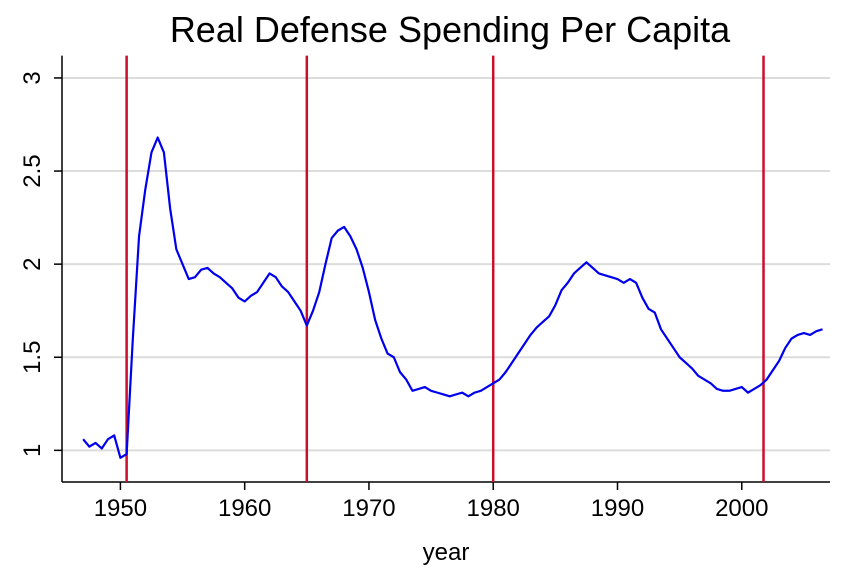 Image resolution: width=841 pixels, height=578 pixels. I want to click on x-tick-label: 1980, so click(493, 508).